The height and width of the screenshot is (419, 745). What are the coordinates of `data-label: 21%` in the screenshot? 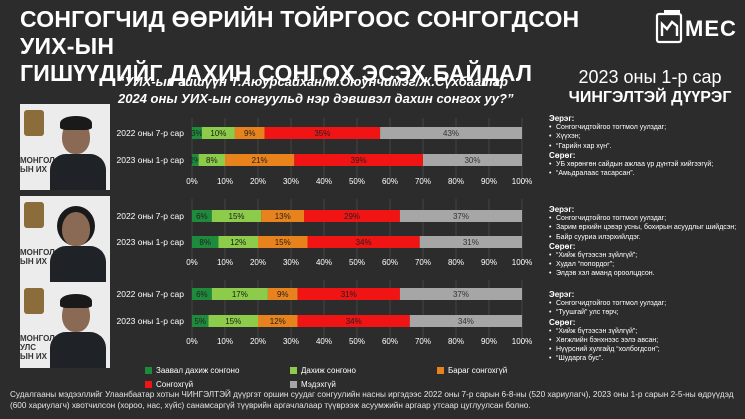 It's located at (260, 160).